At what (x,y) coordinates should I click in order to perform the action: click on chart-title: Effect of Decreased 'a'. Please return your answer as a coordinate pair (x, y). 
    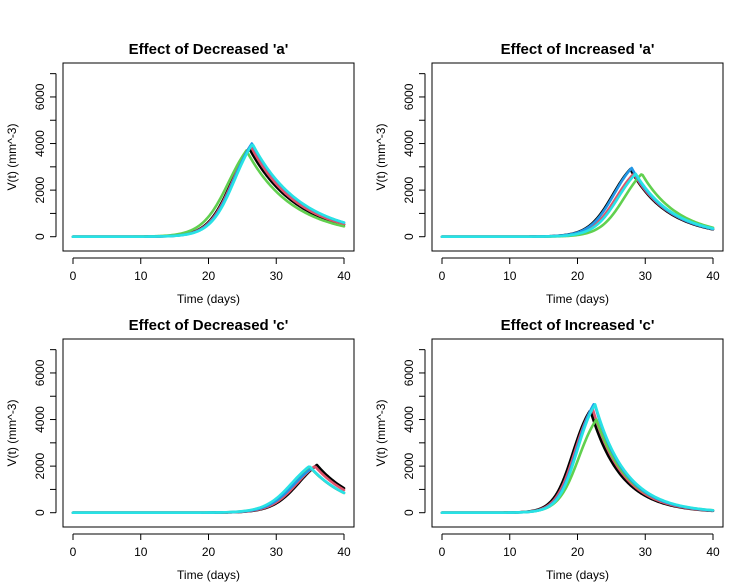
    Looking at the image, I should click on (209, 49).